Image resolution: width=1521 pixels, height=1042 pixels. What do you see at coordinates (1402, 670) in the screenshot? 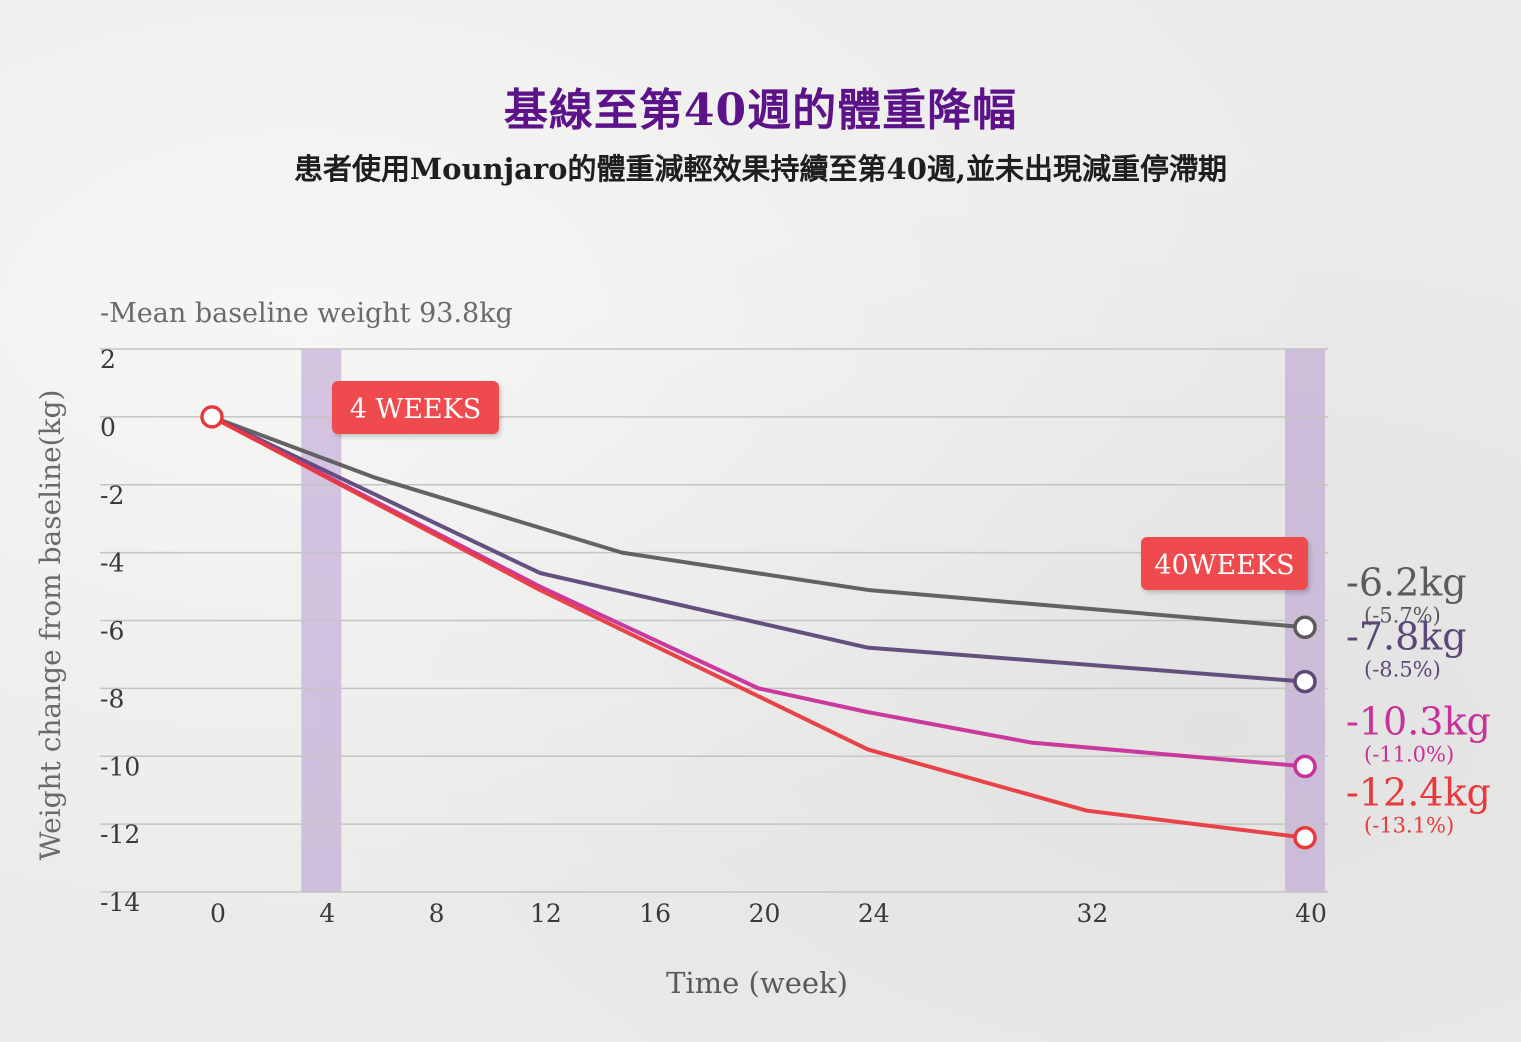
I see `end-percent-label: (-8.5%)` at bounding box center [1402, 670].